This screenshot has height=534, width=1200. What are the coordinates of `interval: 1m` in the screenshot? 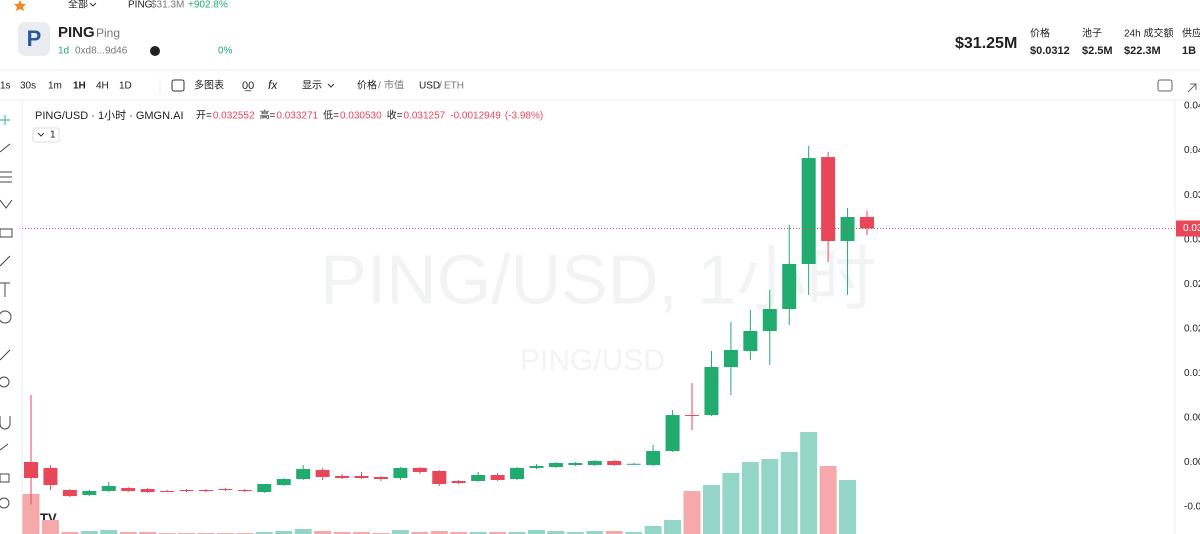 It's located at (55, 86).